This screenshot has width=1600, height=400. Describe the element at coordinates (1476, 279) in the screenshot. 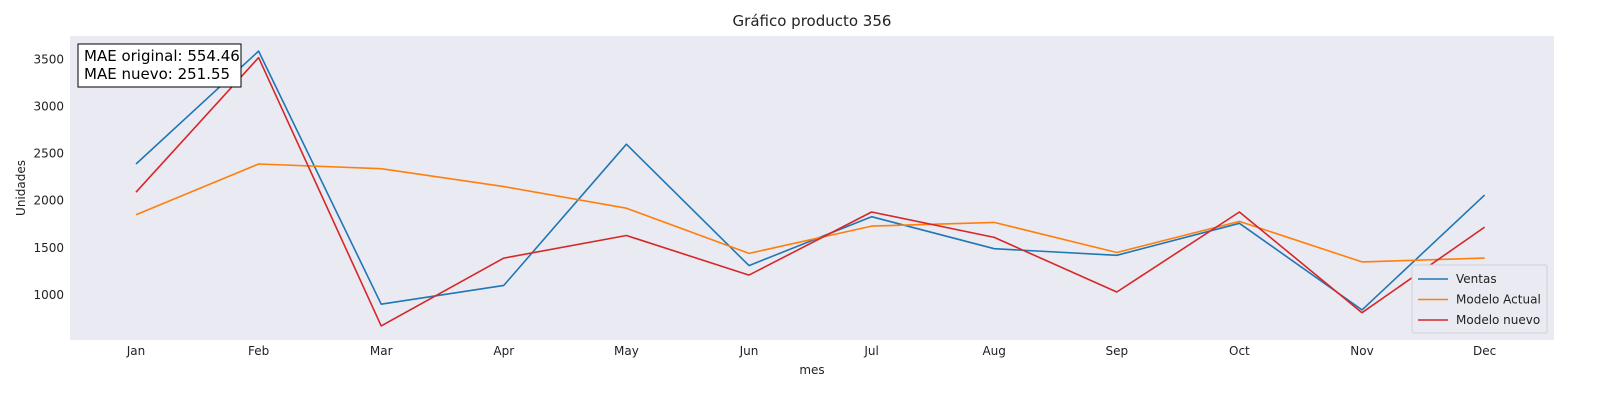

I see `legend-label-ventas: Ventas` at that location.